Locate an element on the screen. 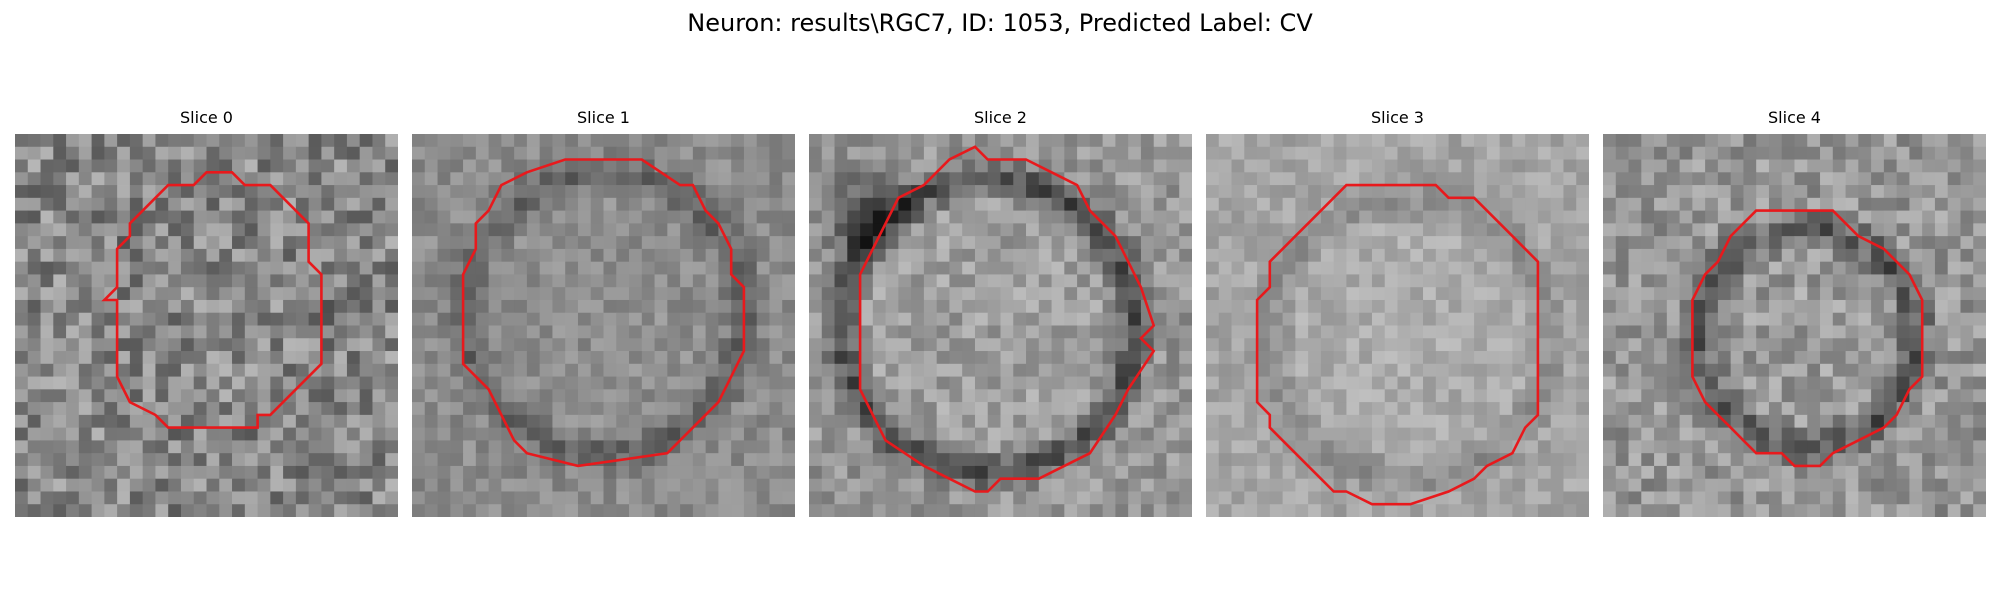  slice-panel-2: Slice 2 is located at coordinates (1000, 312).